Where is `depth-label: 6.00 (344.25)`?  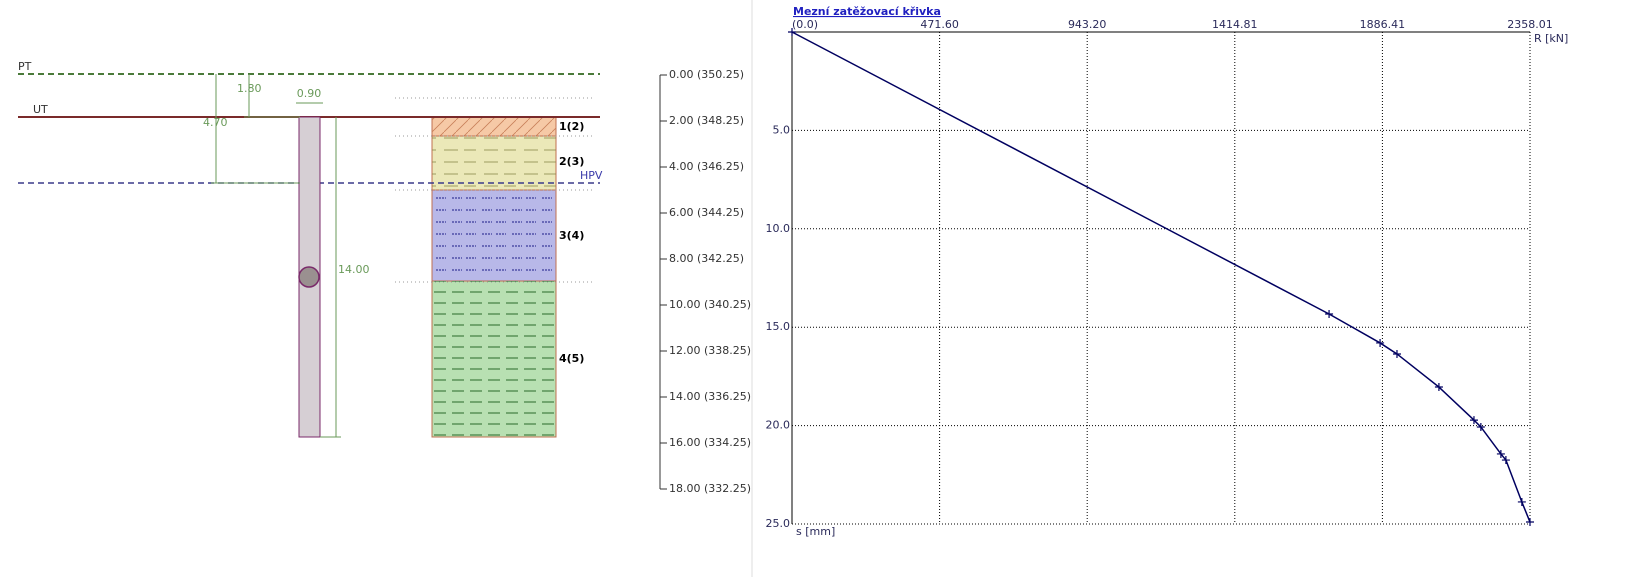 depth-label: 6.00 (344.25) is located at coordinates (706, 212).